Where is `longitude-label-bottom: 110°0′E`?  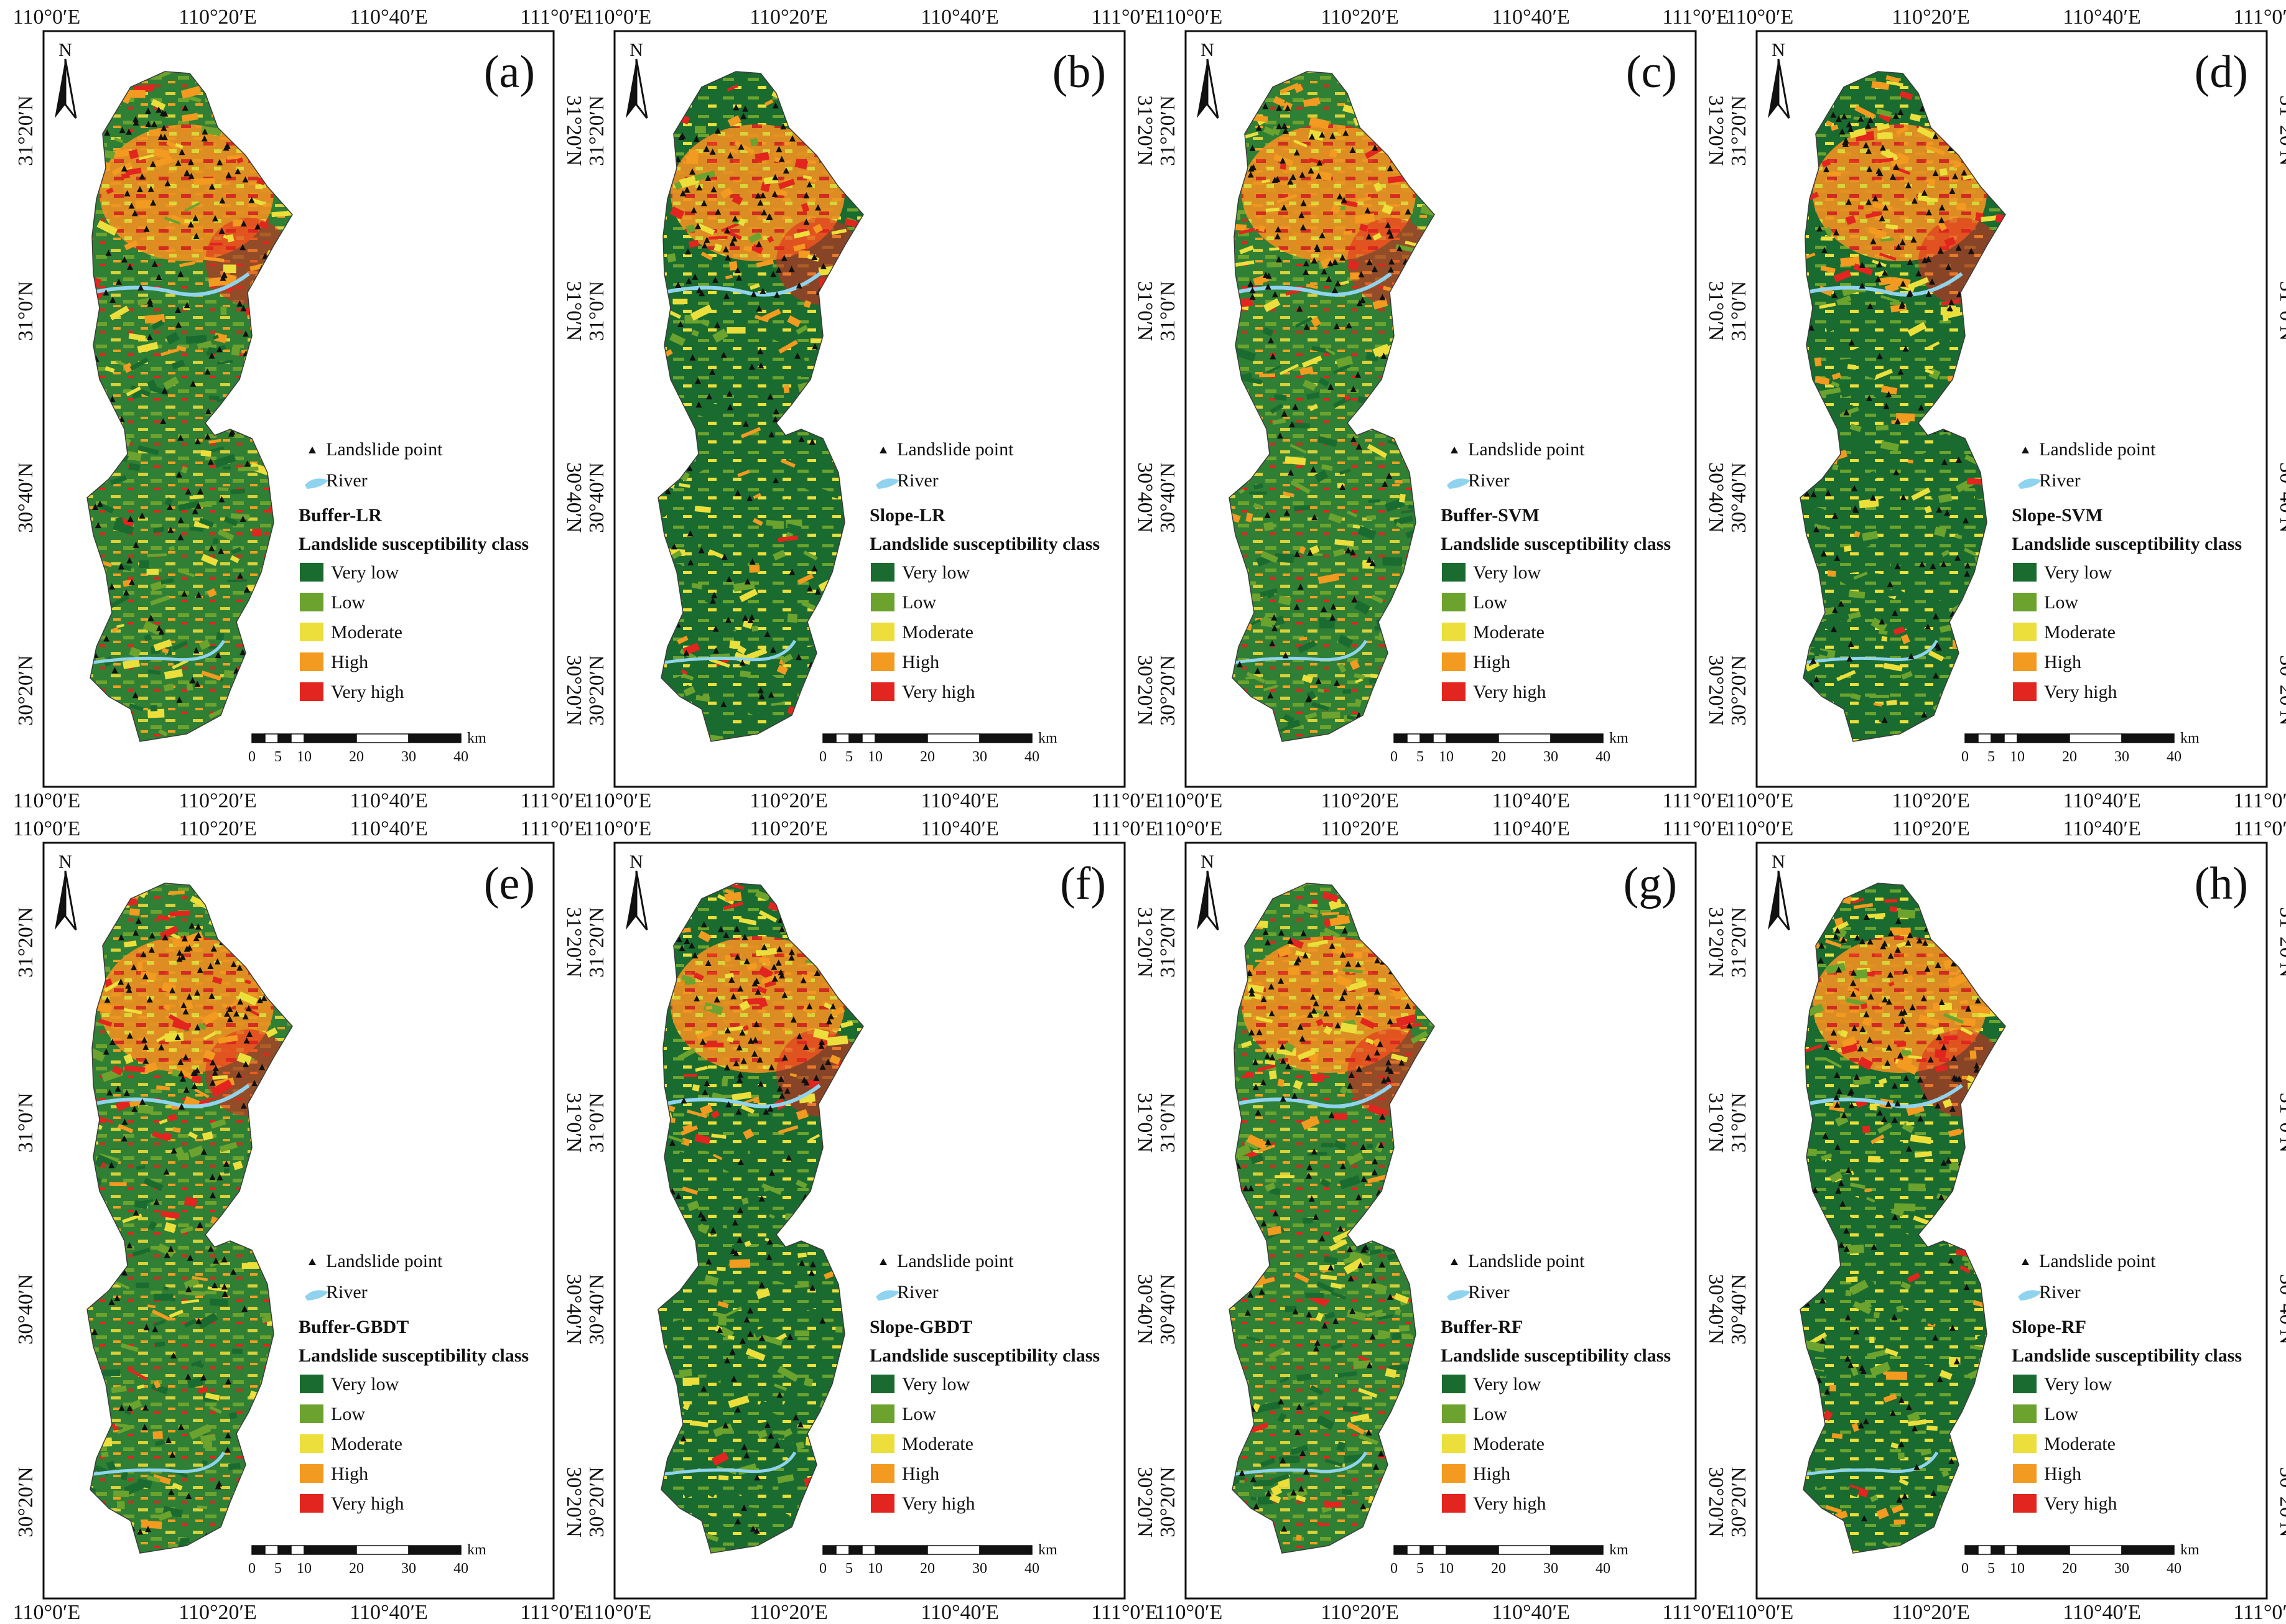
longitude-label-bottom: 110°0′E is located at coordinates (47, 800).